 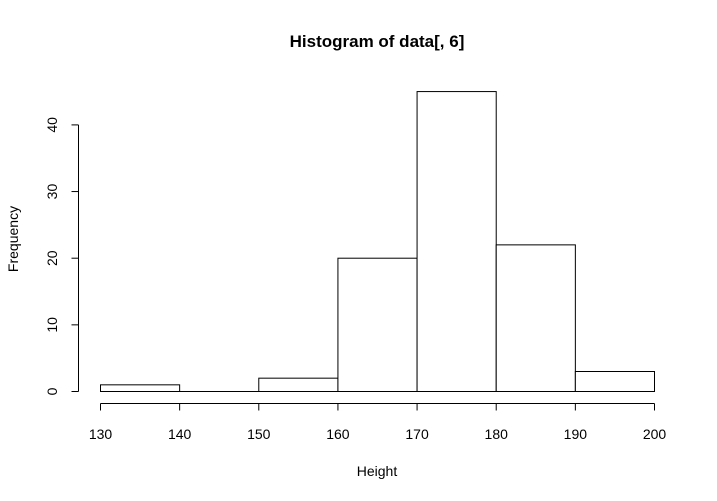 I want to click on x-tick-label: 130, so click(x=101, y=434).